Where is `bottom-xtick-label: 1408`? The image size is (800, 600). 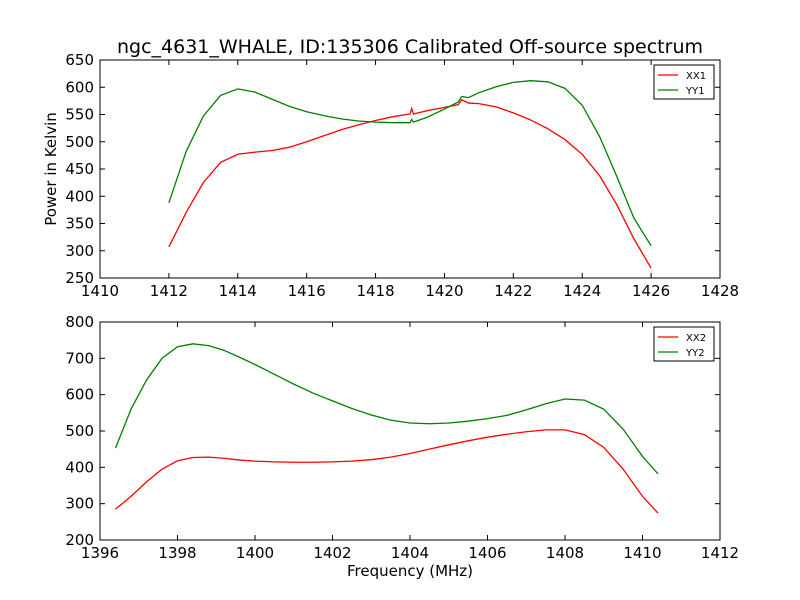
bottom-xtick-label: 1408 is located at coordinates (565, 553).